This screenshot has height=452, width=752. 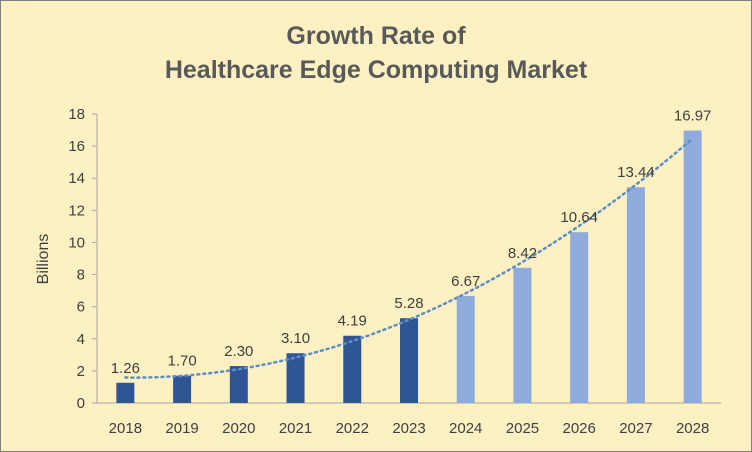 What do you see at coordinates (81, 307) in the screenshot?
I see `y-tick-label: 6` at bounding box center [81, 307].